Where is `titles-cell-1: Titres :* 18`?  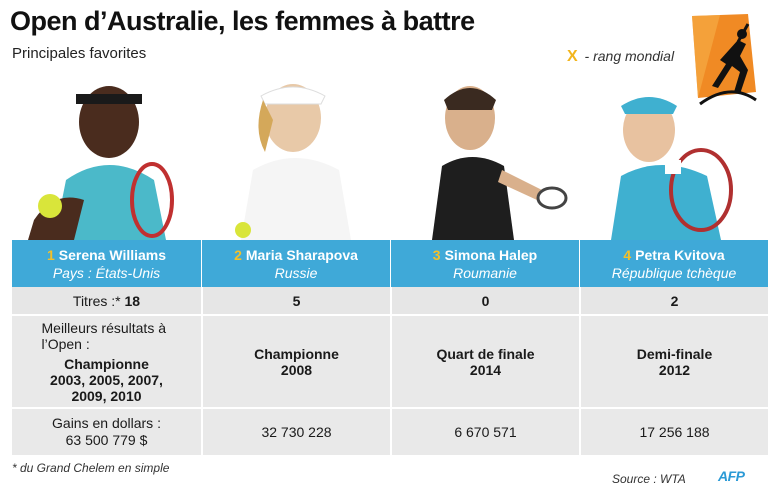 titles-cell-1: Titres :* 18 is located at coordinates (106, 300).